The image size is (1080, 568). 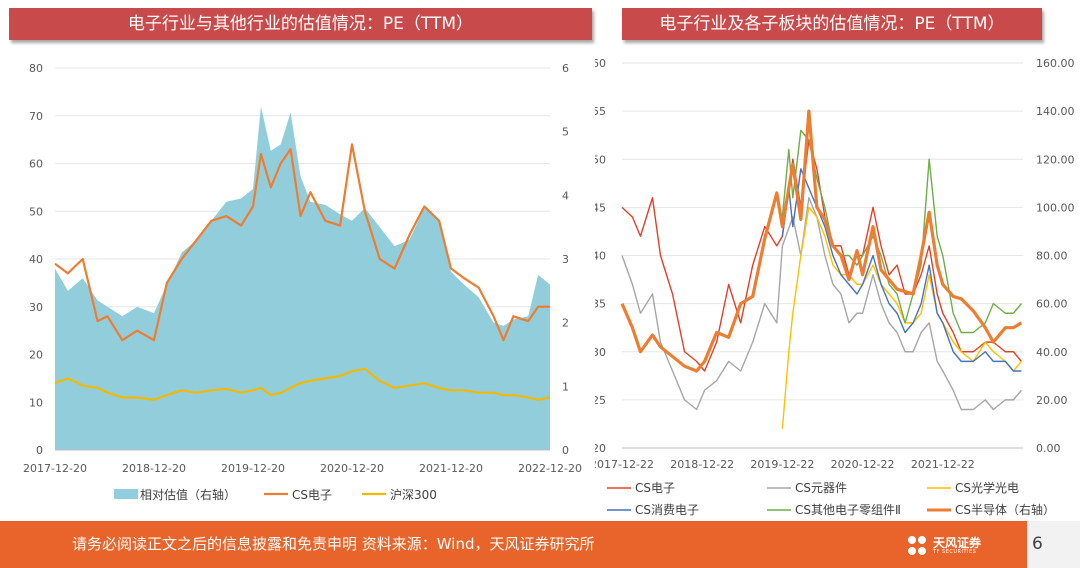 I want to click on x-tick-label: 2021-12-20, so click(x=451, y=468).